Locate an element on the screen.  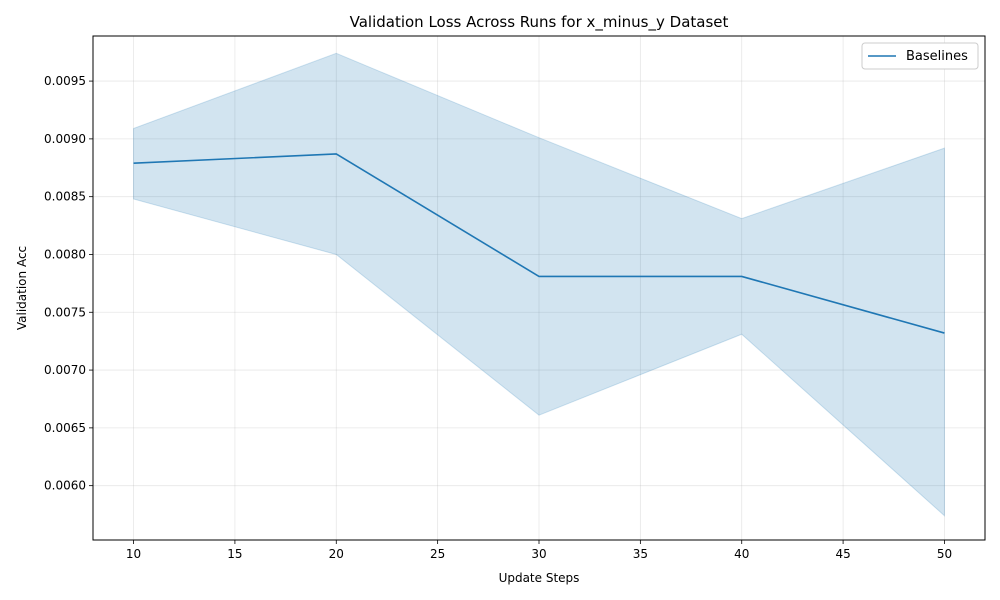
y-tick-label: 0.0075 is located at coordinates (65, 312).